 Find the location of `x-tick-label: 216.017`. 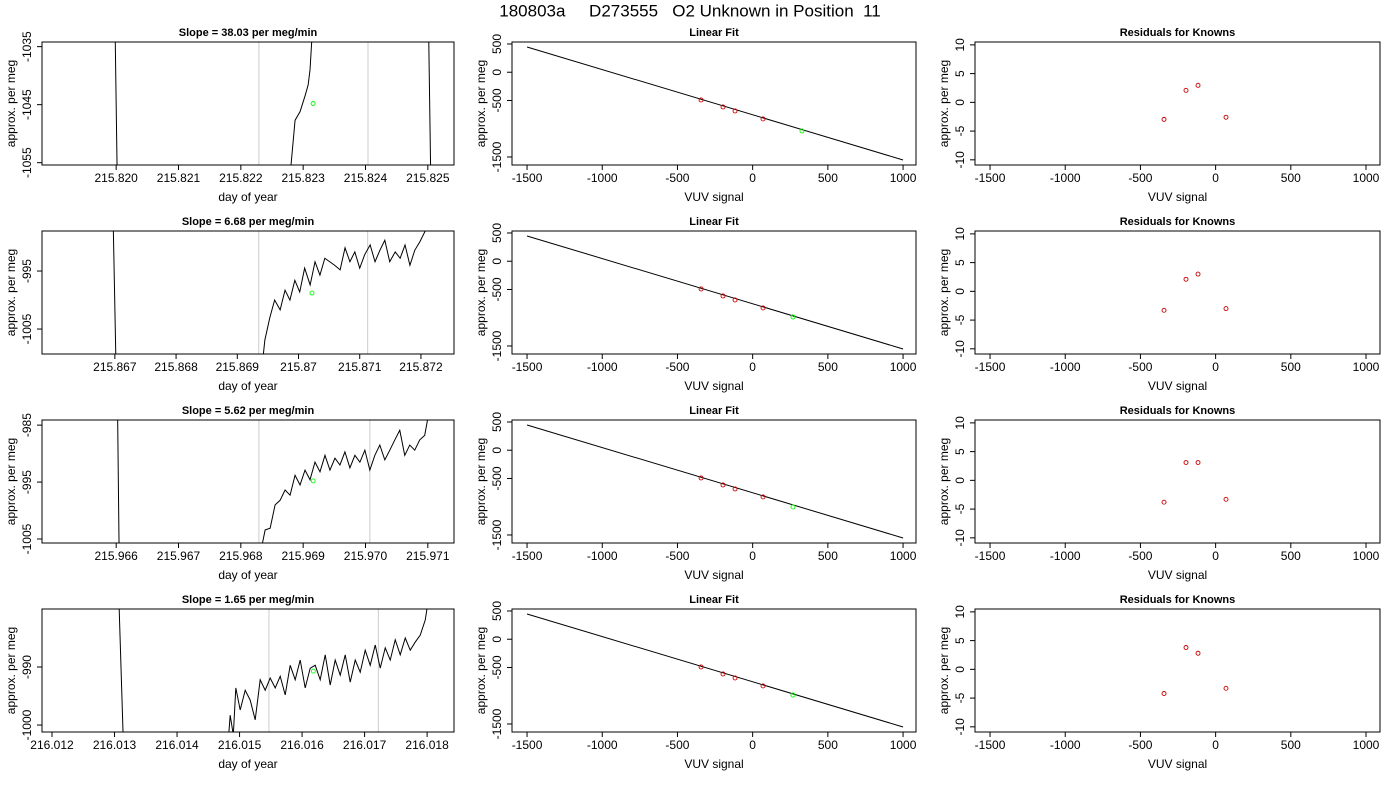

x-tick-label: 216.017 is located at coordinates (365, 745).